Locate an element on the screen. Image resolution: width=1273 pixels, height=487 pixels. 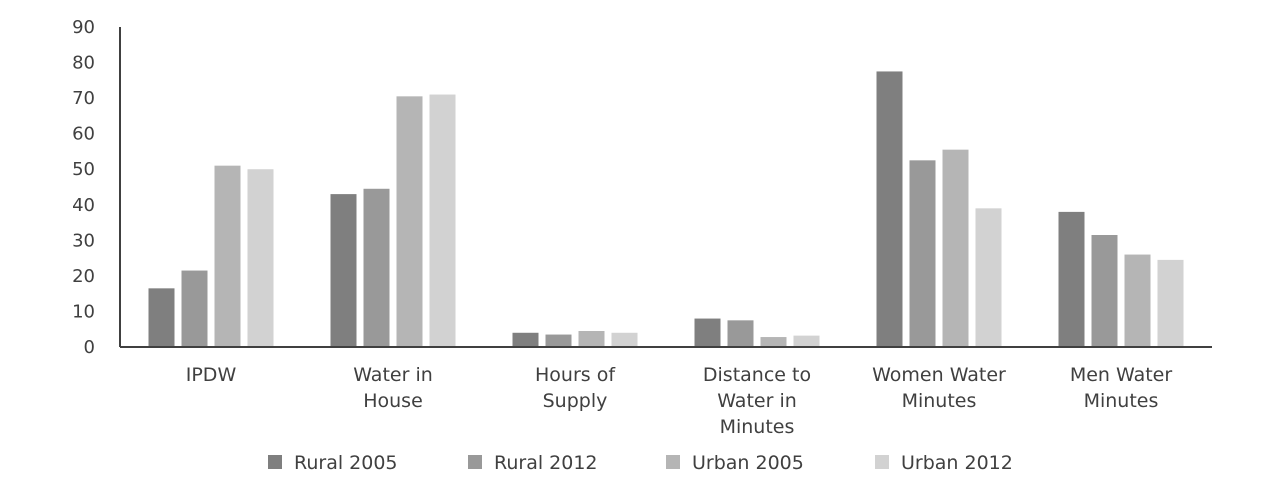
x-category-label-line: House is located at coordinates (393, 401).